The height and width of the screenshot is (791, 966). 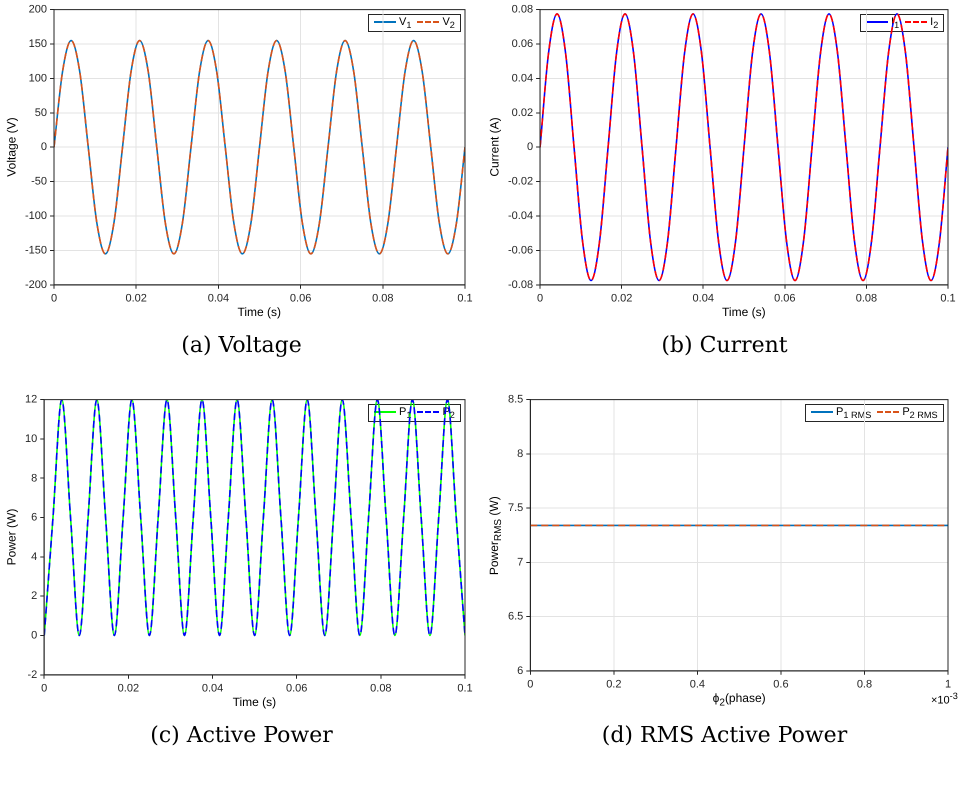 What do you see at coordinates (241, 345) in the screenshot?
I see `text: (a) Voltage` at bounding box center [241, 345].